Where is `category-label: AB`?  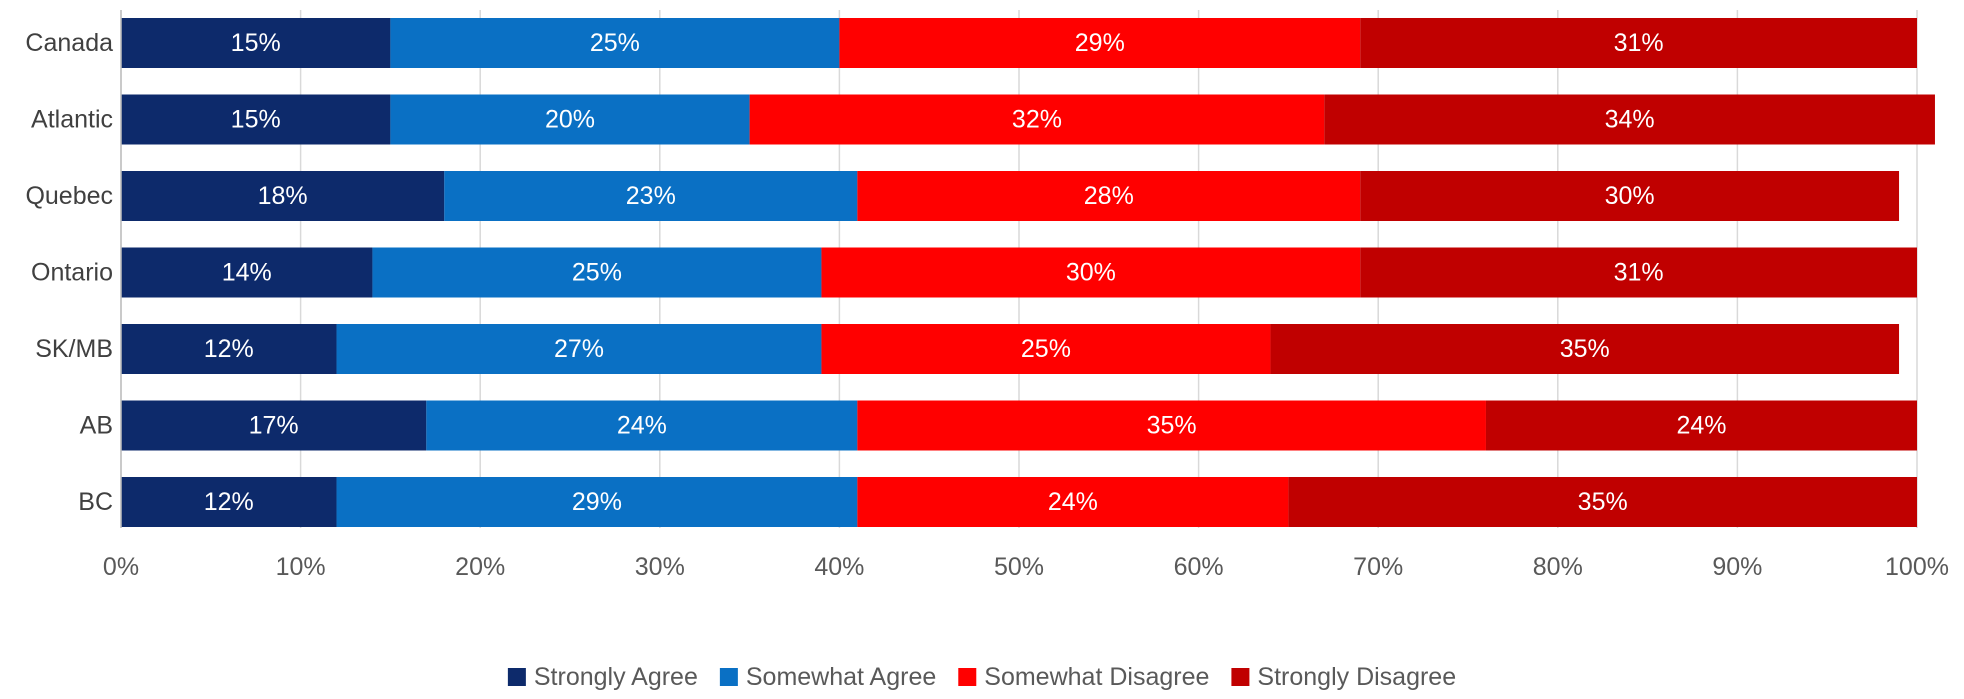 category-label: AB is located at coordinates (96, 426).